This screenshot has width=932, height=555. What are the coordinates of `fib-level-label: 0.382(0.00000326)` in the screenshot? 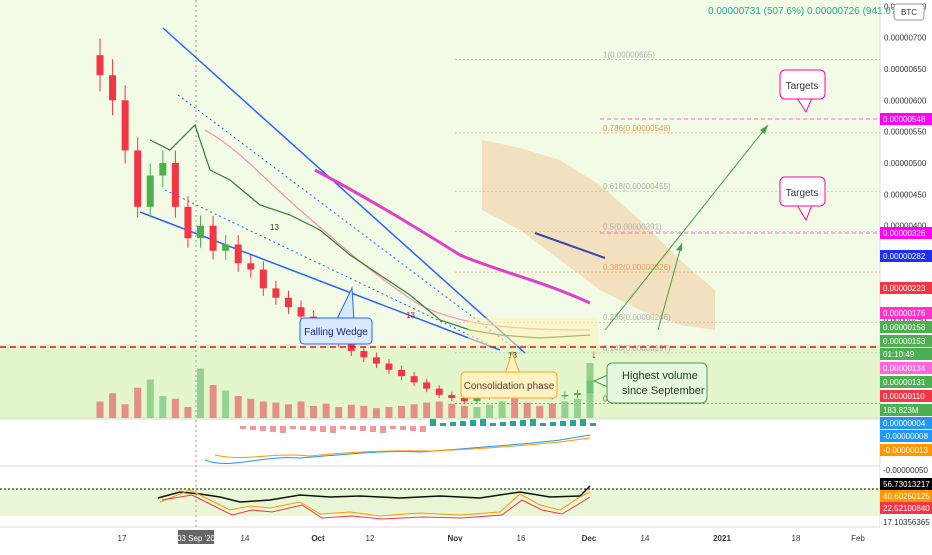 It's located at (637, 267).